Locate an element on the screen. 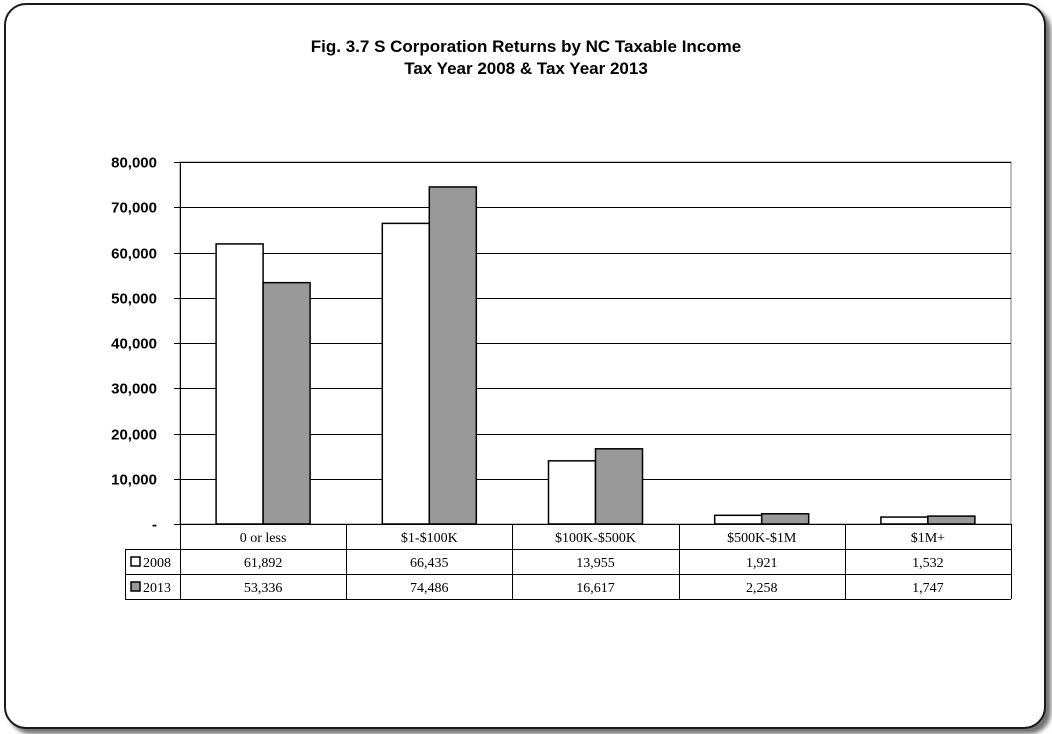 The height and width of the screenshot is (734, 1052). x-tick-label: $1M+ is located at coordinates (928, 538).